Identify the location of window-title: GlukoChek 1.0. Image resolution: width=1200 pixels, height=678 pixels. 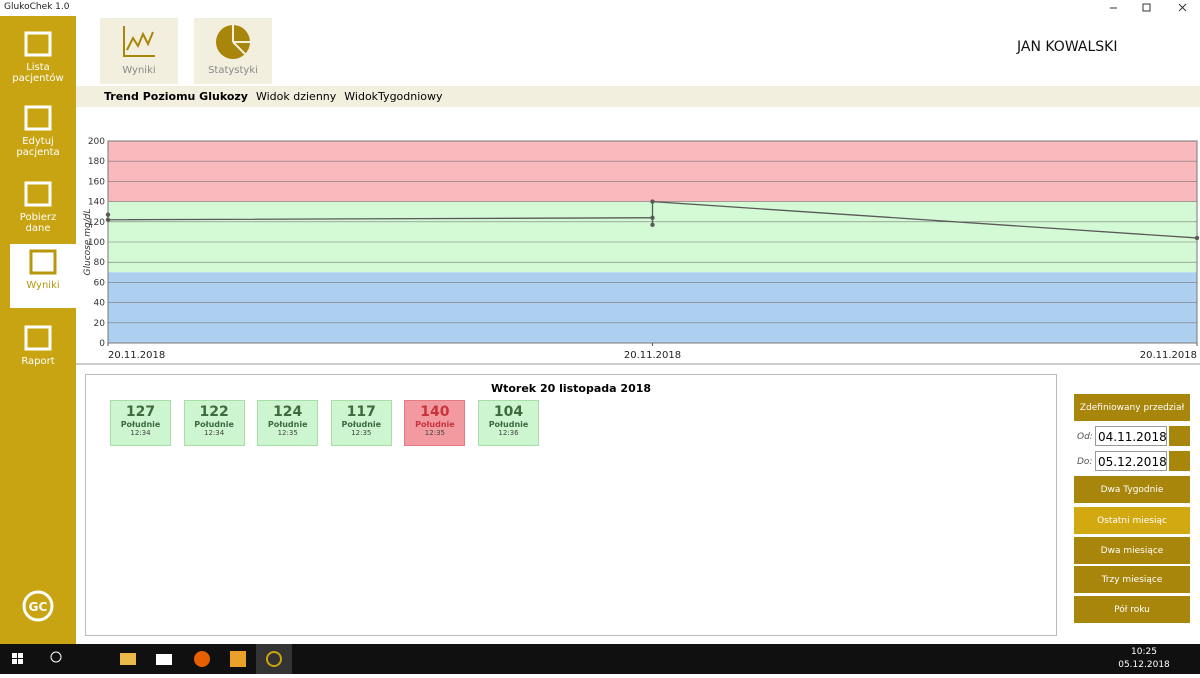
(37, 7).